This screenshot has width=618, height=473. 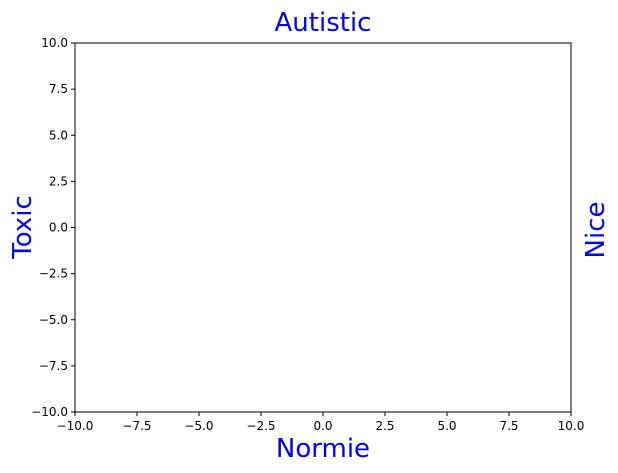 What do you see at coordinates (136, 426) in the screenshot?
I see `x-tick-label: −7.5` at bounding box center [136, 426].